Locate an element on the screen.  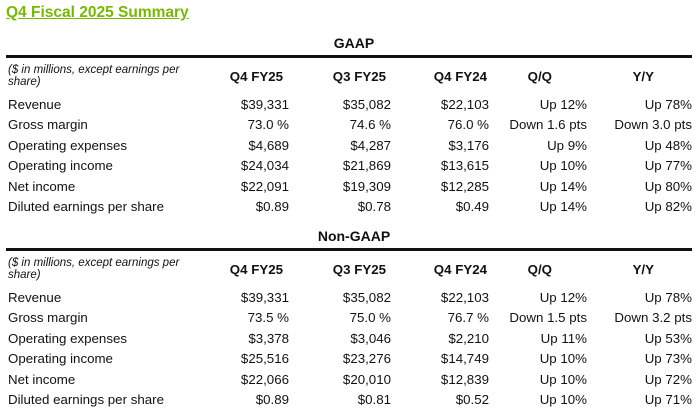
table-cell: $4,287 is located at coordinates (340, 145).